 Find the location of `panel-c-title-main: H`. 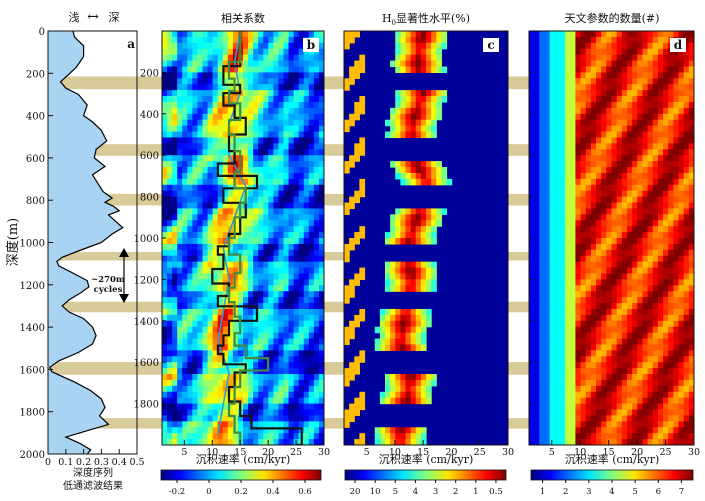

panel-c-title-main: H is located at coordinates (387, 18).